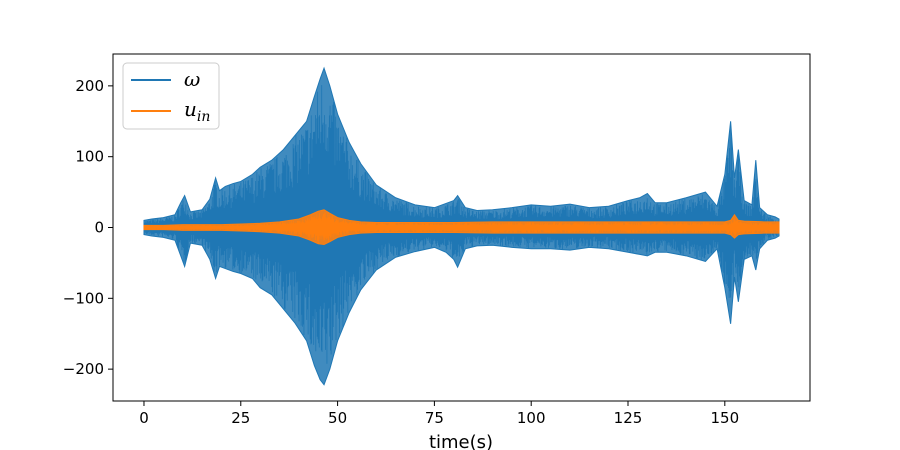 The width and height of the screenshot is (900, 450). What do you see at coordinates (89, 86) in the screenshot?
I see `y-tick-label-200: 200` at bounding box center [89, 86].